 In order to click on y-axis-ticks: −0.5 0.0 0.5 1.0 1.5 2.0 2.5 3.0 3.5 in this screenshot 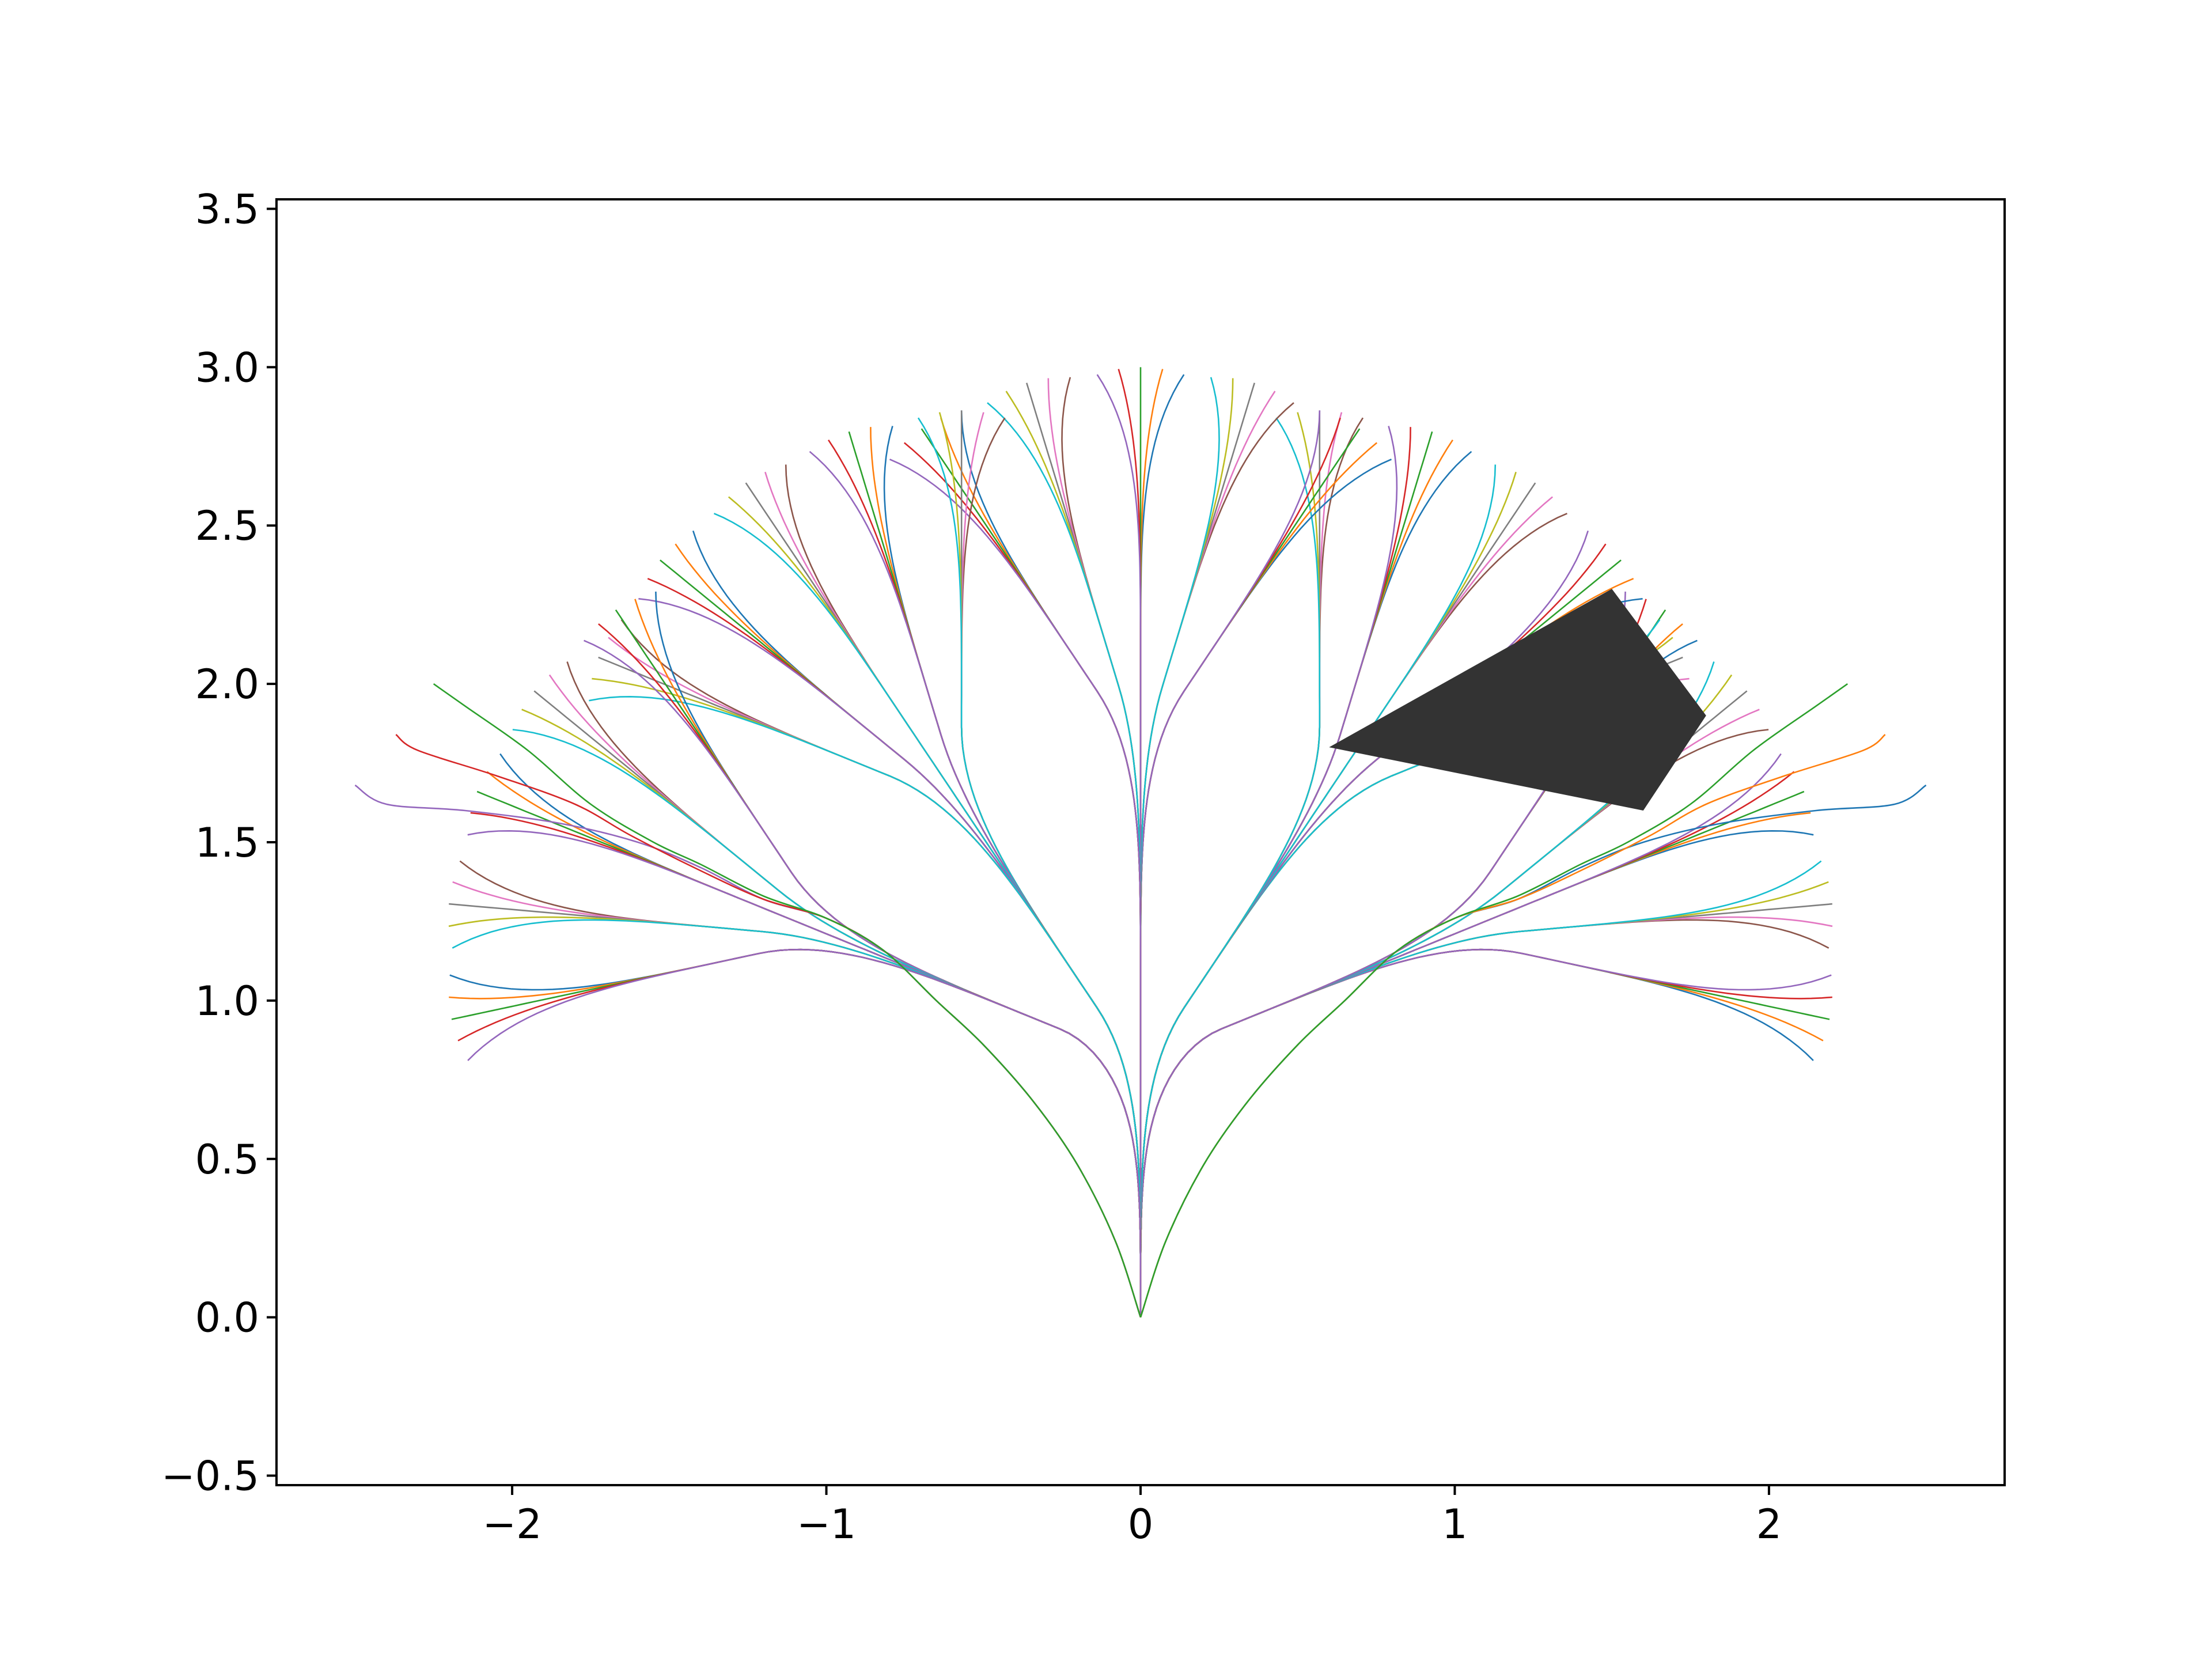, I will do `click(218, 842)`.